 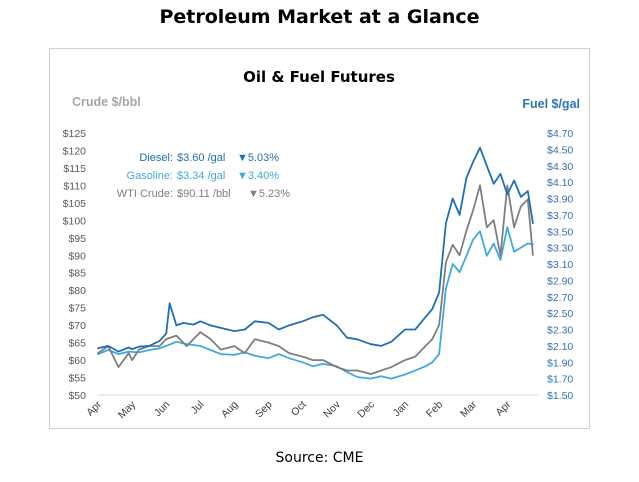 What do you see at coordinates (258, 176) in the screenshot?
I see `legend-gasoline-change: ▼3.40%` at bounding box center [258, 176].